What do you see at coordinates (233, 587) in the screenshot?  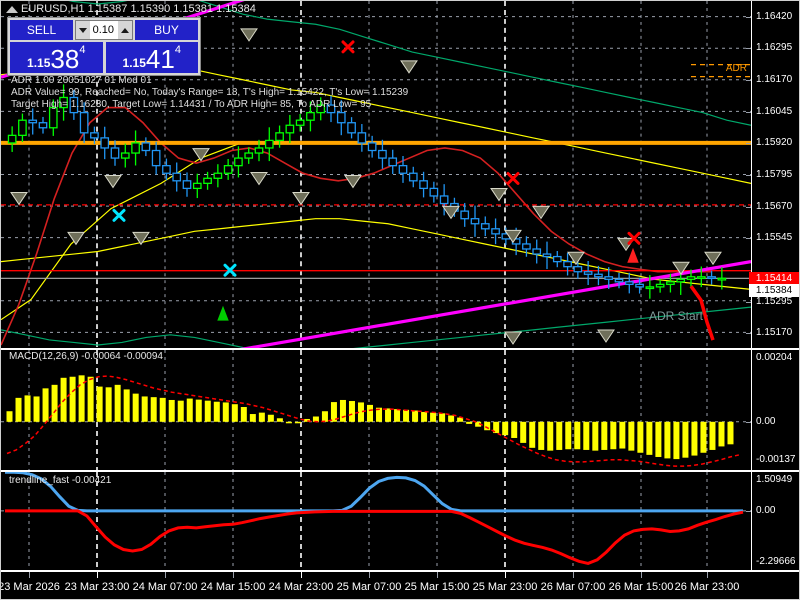 I see `time-axis-label: 24 Mar 15:00` at bounding box center [233, 587].